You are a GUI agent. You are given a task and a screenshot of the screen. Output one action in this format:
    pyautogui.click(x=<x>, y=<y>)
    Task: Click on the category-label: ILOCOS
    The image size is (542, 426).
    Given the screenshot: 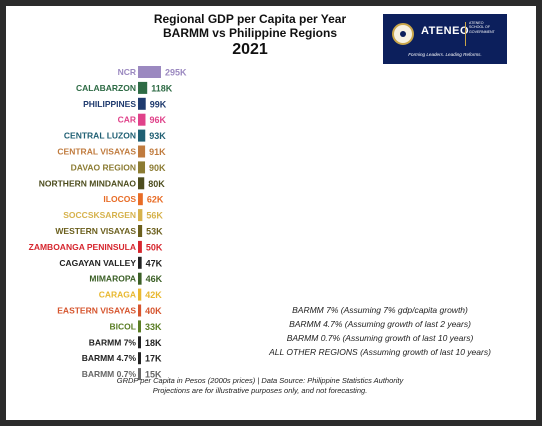 What is the action you would take?
    pyautogui.click(x=119, y=199)
    